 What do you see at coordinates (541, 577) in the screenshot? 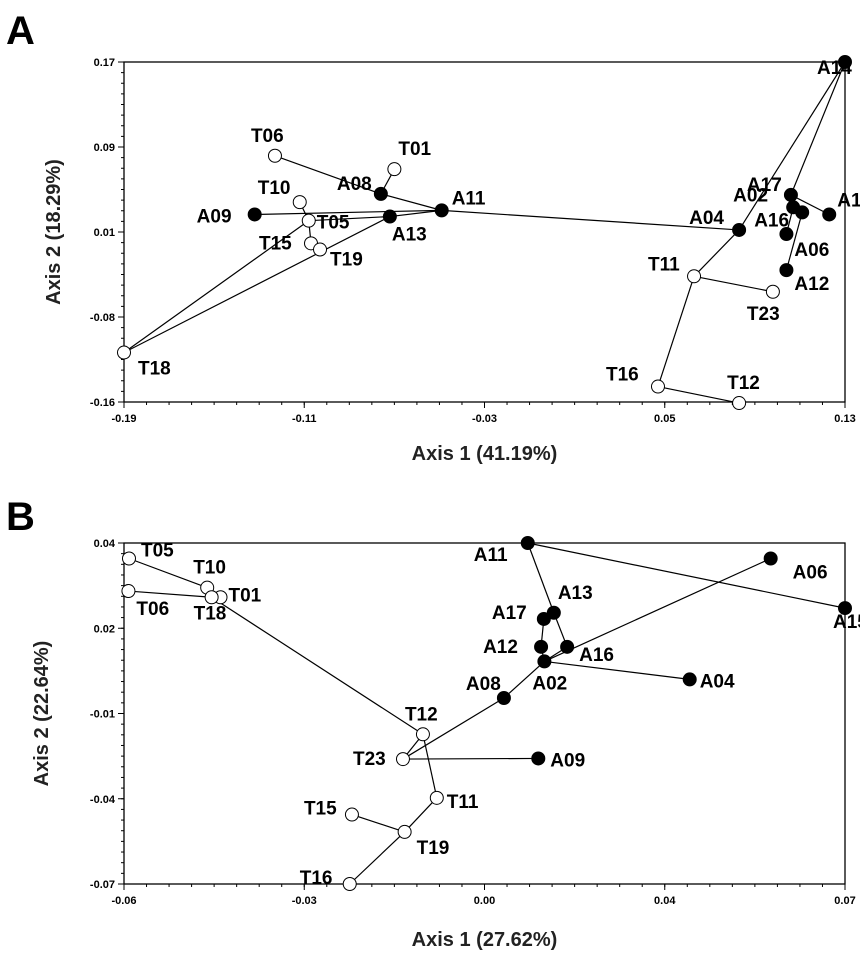
I see `link-A11-A13` at bounding box center [541, 577].